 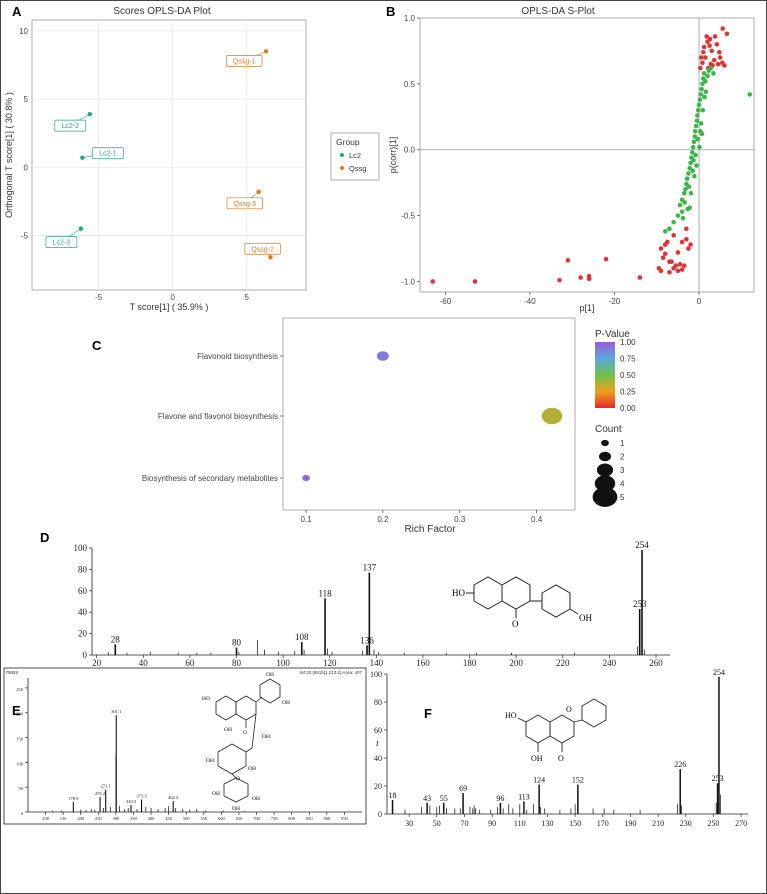 What do you see at coordinates (585, 618) in the screenshot?
I see `struct-d-oh: OH` at bounding box center [585, 618].